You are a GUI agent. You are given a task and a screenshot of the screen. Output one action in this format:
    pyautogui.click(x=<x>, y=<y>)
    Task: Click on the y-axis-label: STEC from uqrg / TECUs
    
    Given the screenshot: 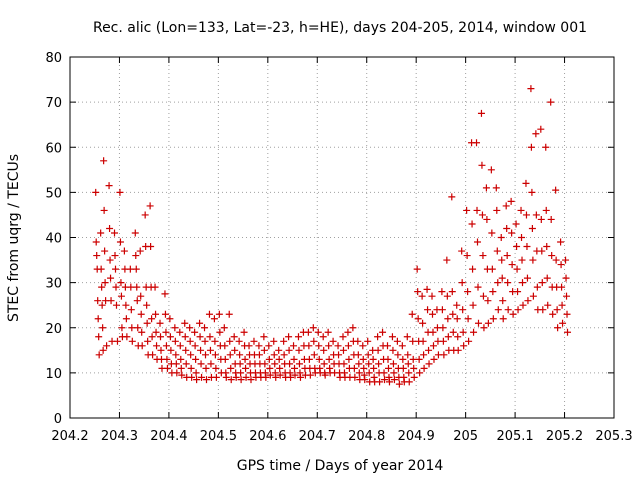 What is the action you would take?
    pyautogui.click(x=14, y=238)
    